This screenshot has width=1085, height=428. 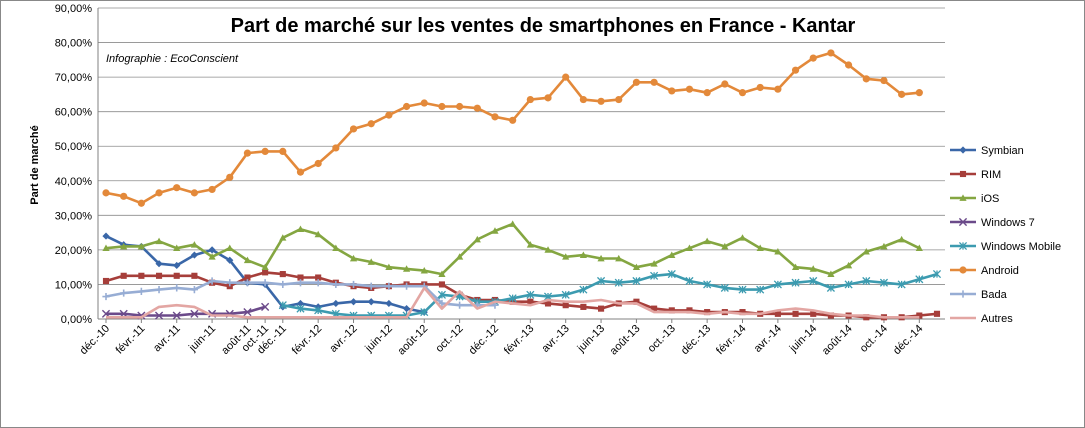 What do you see at coordinates (512, 248) in the screenshot?
I see `series-ios` at bounding box center [512, 248].